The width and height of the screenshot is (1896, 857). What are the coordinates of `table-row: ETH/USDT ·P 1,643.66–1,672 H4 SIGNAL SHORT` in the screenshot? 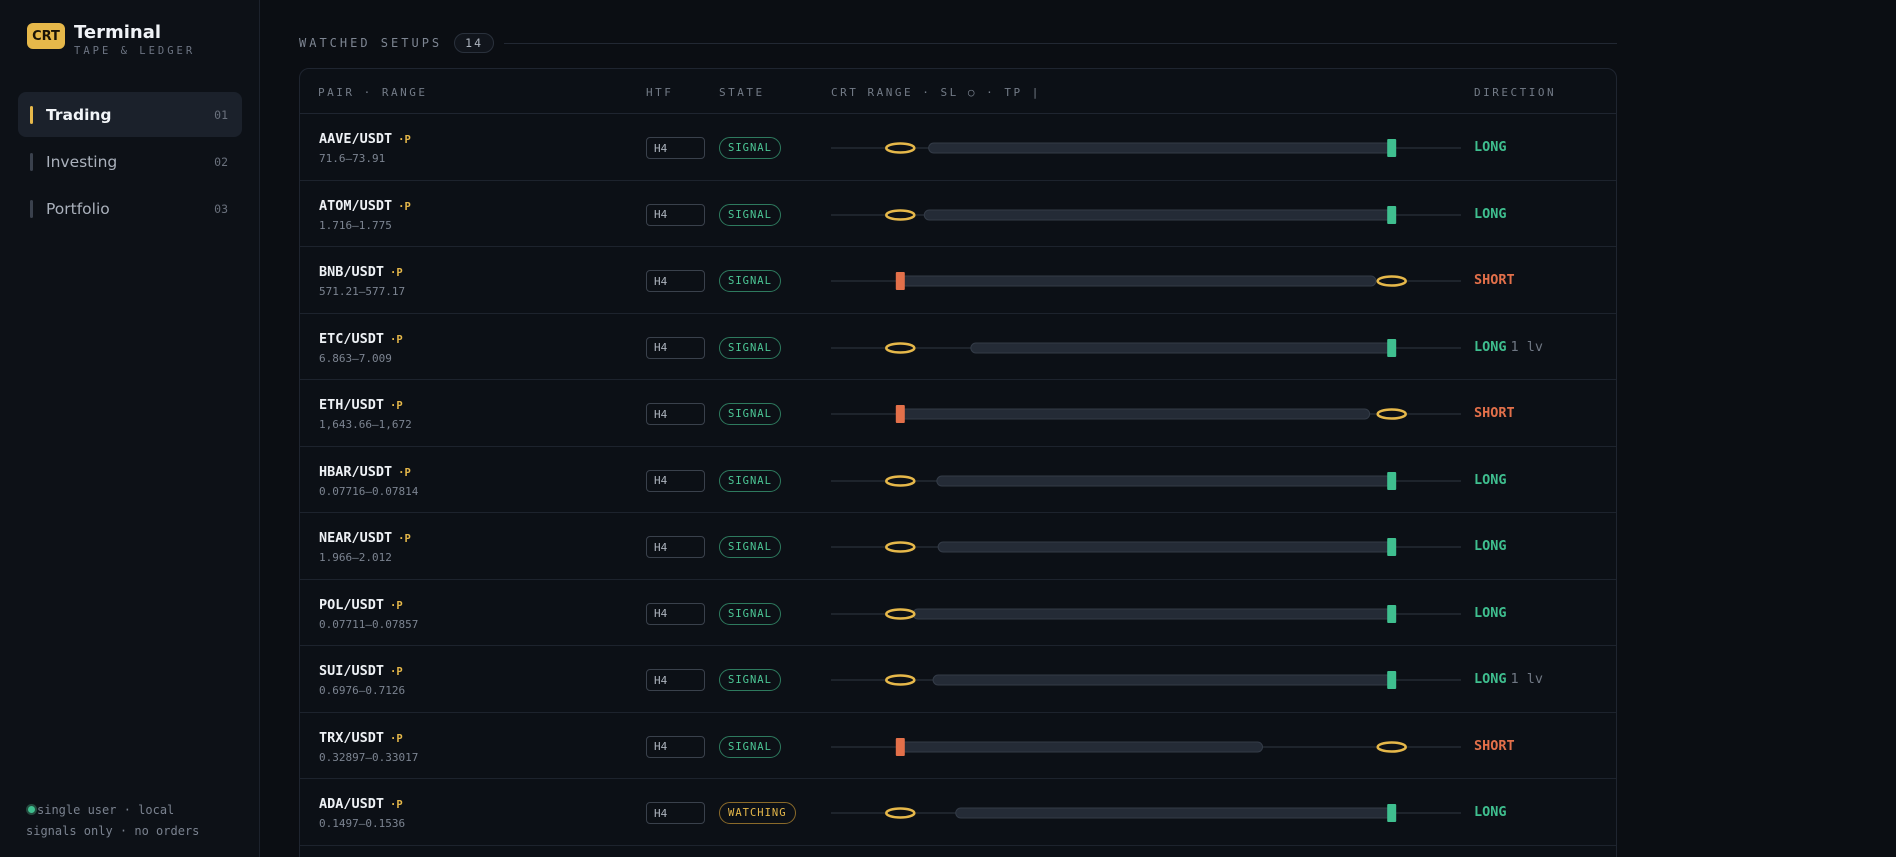 It's located at (958, 413).